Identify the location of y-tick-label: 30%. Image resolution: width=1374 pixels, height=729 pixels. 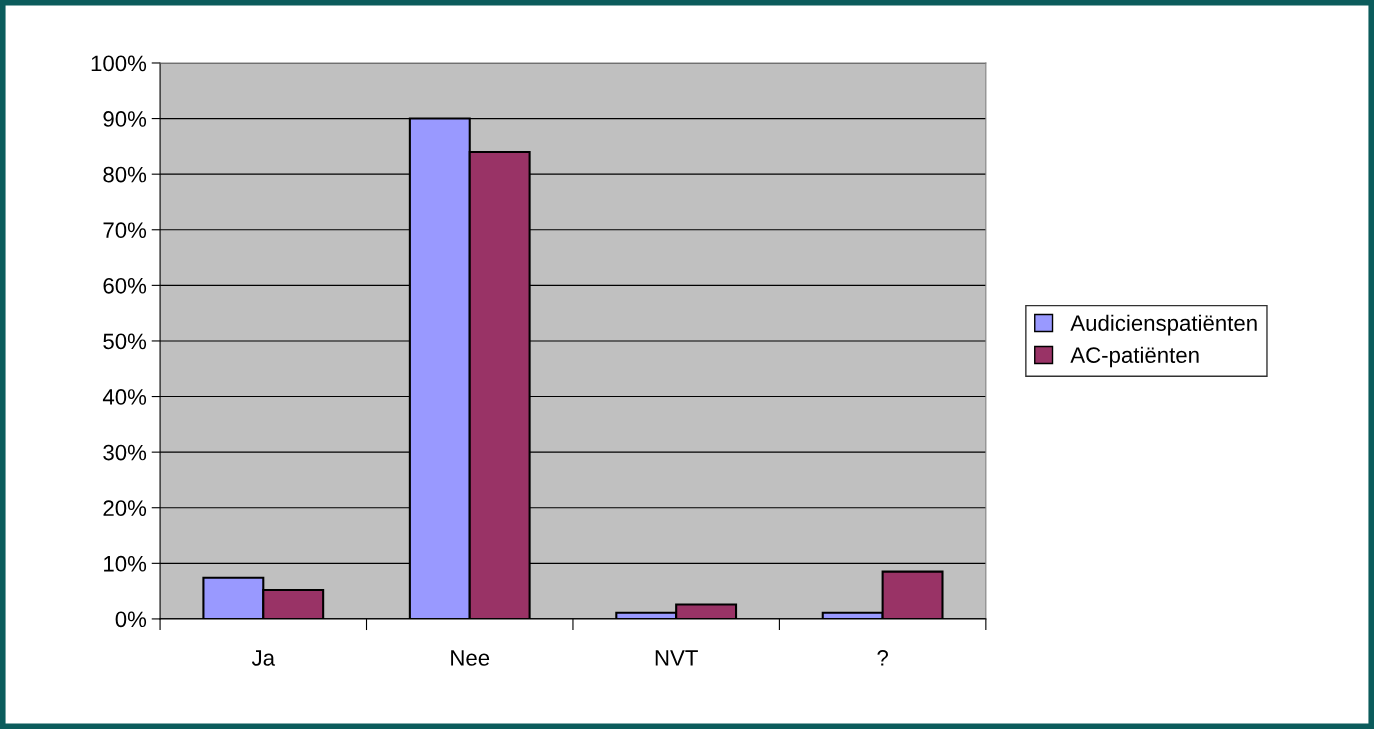
(125, 452).